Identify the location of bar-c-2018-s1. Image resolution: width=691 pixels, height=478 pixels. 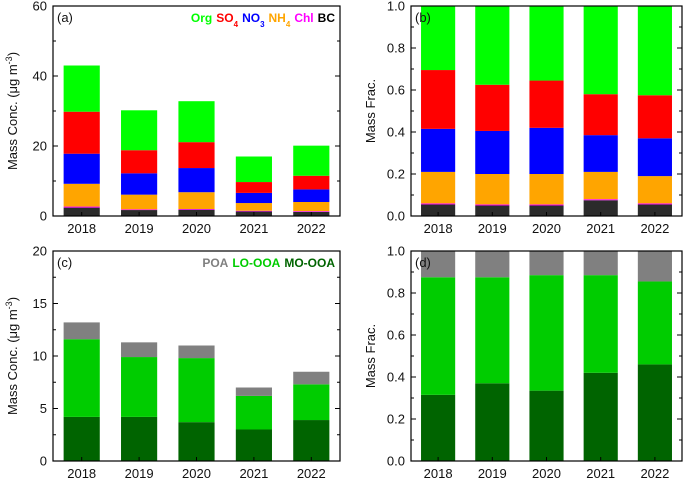
(81, 378).